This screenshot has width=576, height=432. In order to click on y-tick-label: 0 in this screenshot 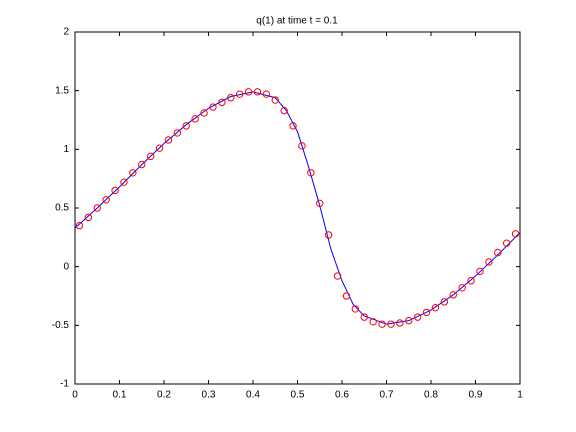, I will do `click(66, 266)`.